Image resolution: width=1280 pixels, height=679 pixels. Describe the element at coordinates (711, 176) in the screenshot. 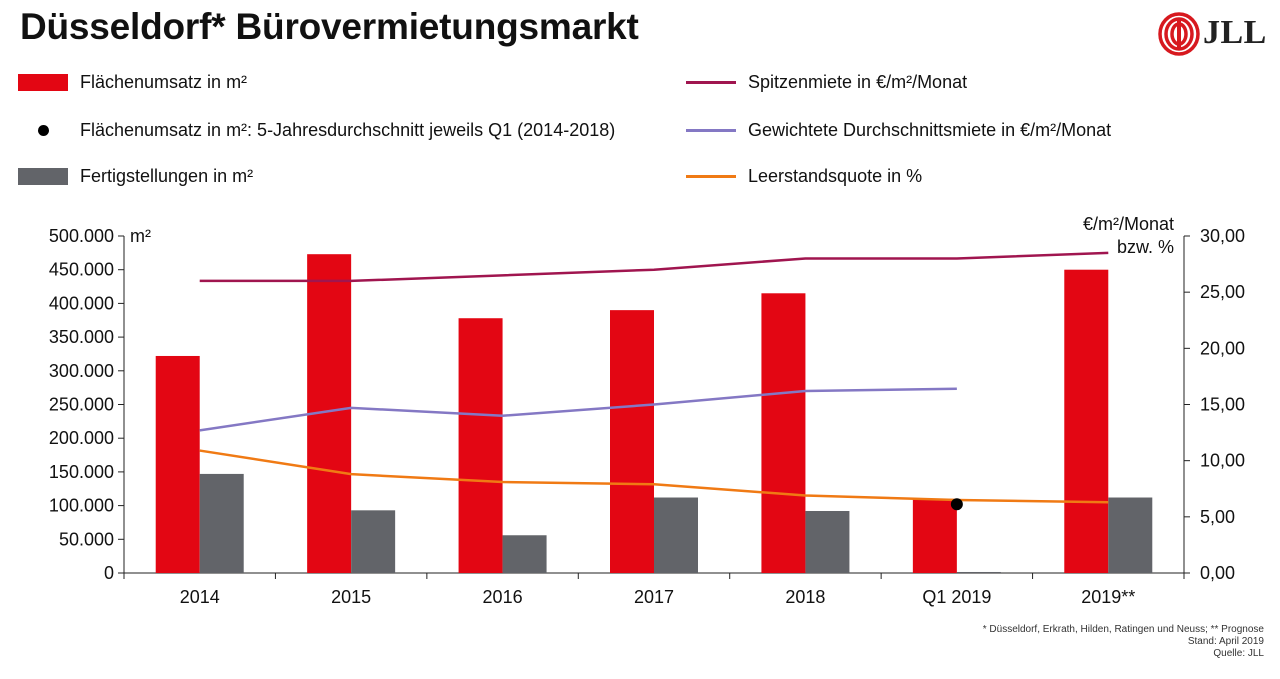

I see `legend-swatch-leerstandsquote` at that location.